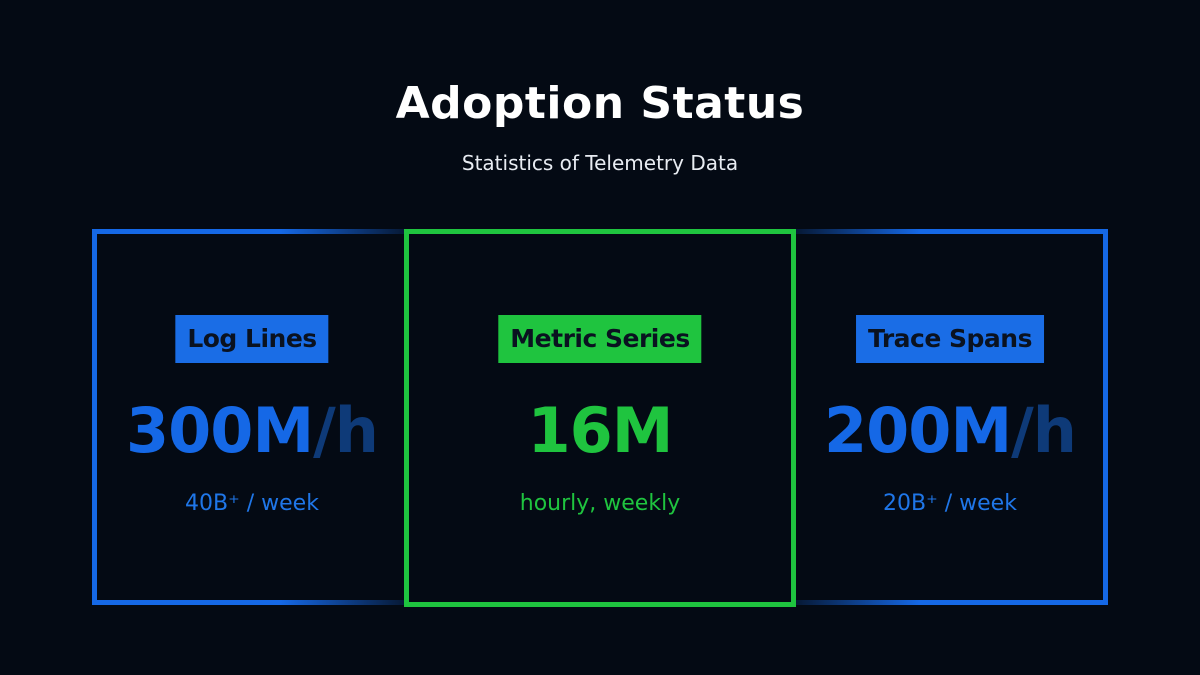  I want to click on log-lines-card: Log Lines 300M/h 40B⁺ / week, so click(252, 417).